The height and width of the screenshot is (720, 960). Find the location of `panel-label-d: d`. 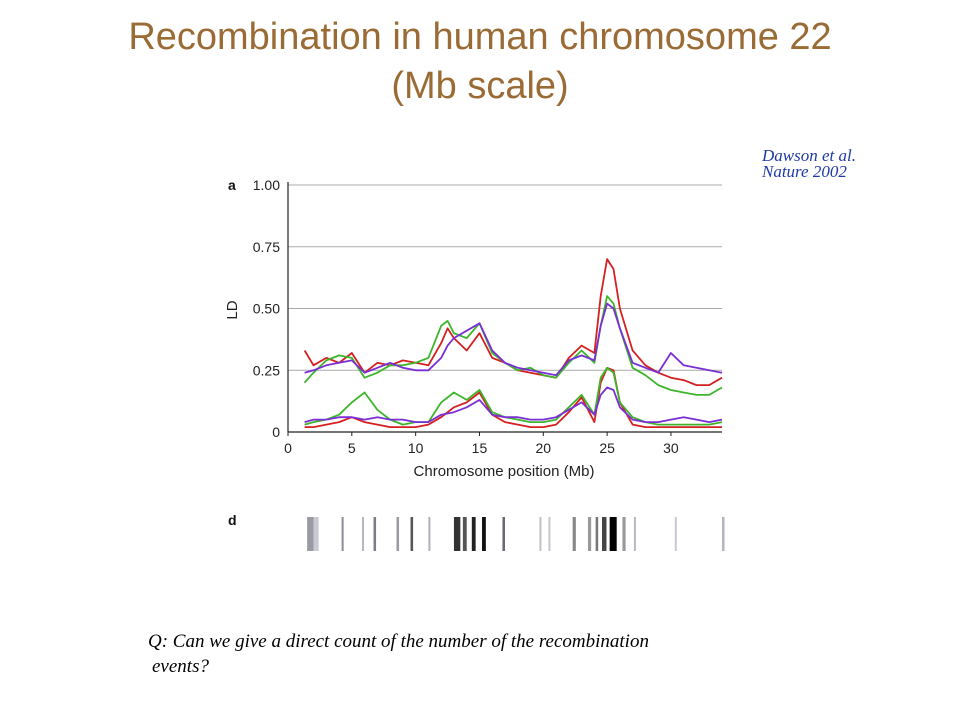

panel-label-d: d is located at coordinates (232, 520).